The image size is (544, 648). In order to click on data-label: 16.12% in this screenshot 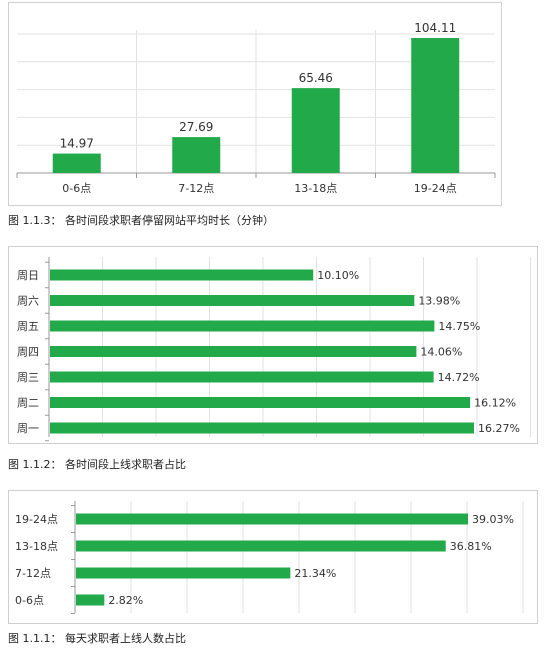, I will do `click(495, 403)`.